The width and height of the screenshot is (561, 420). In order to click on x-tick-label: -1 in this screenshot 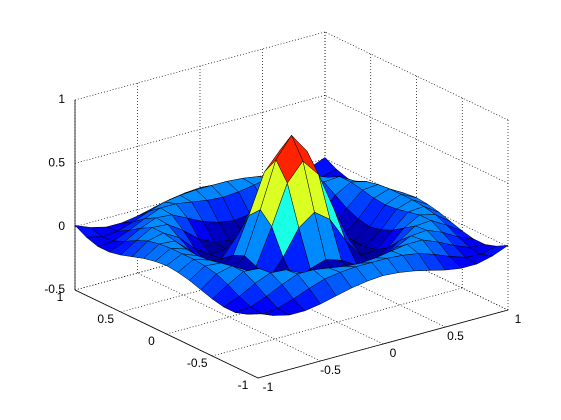, I will do `click(268, 387)`.